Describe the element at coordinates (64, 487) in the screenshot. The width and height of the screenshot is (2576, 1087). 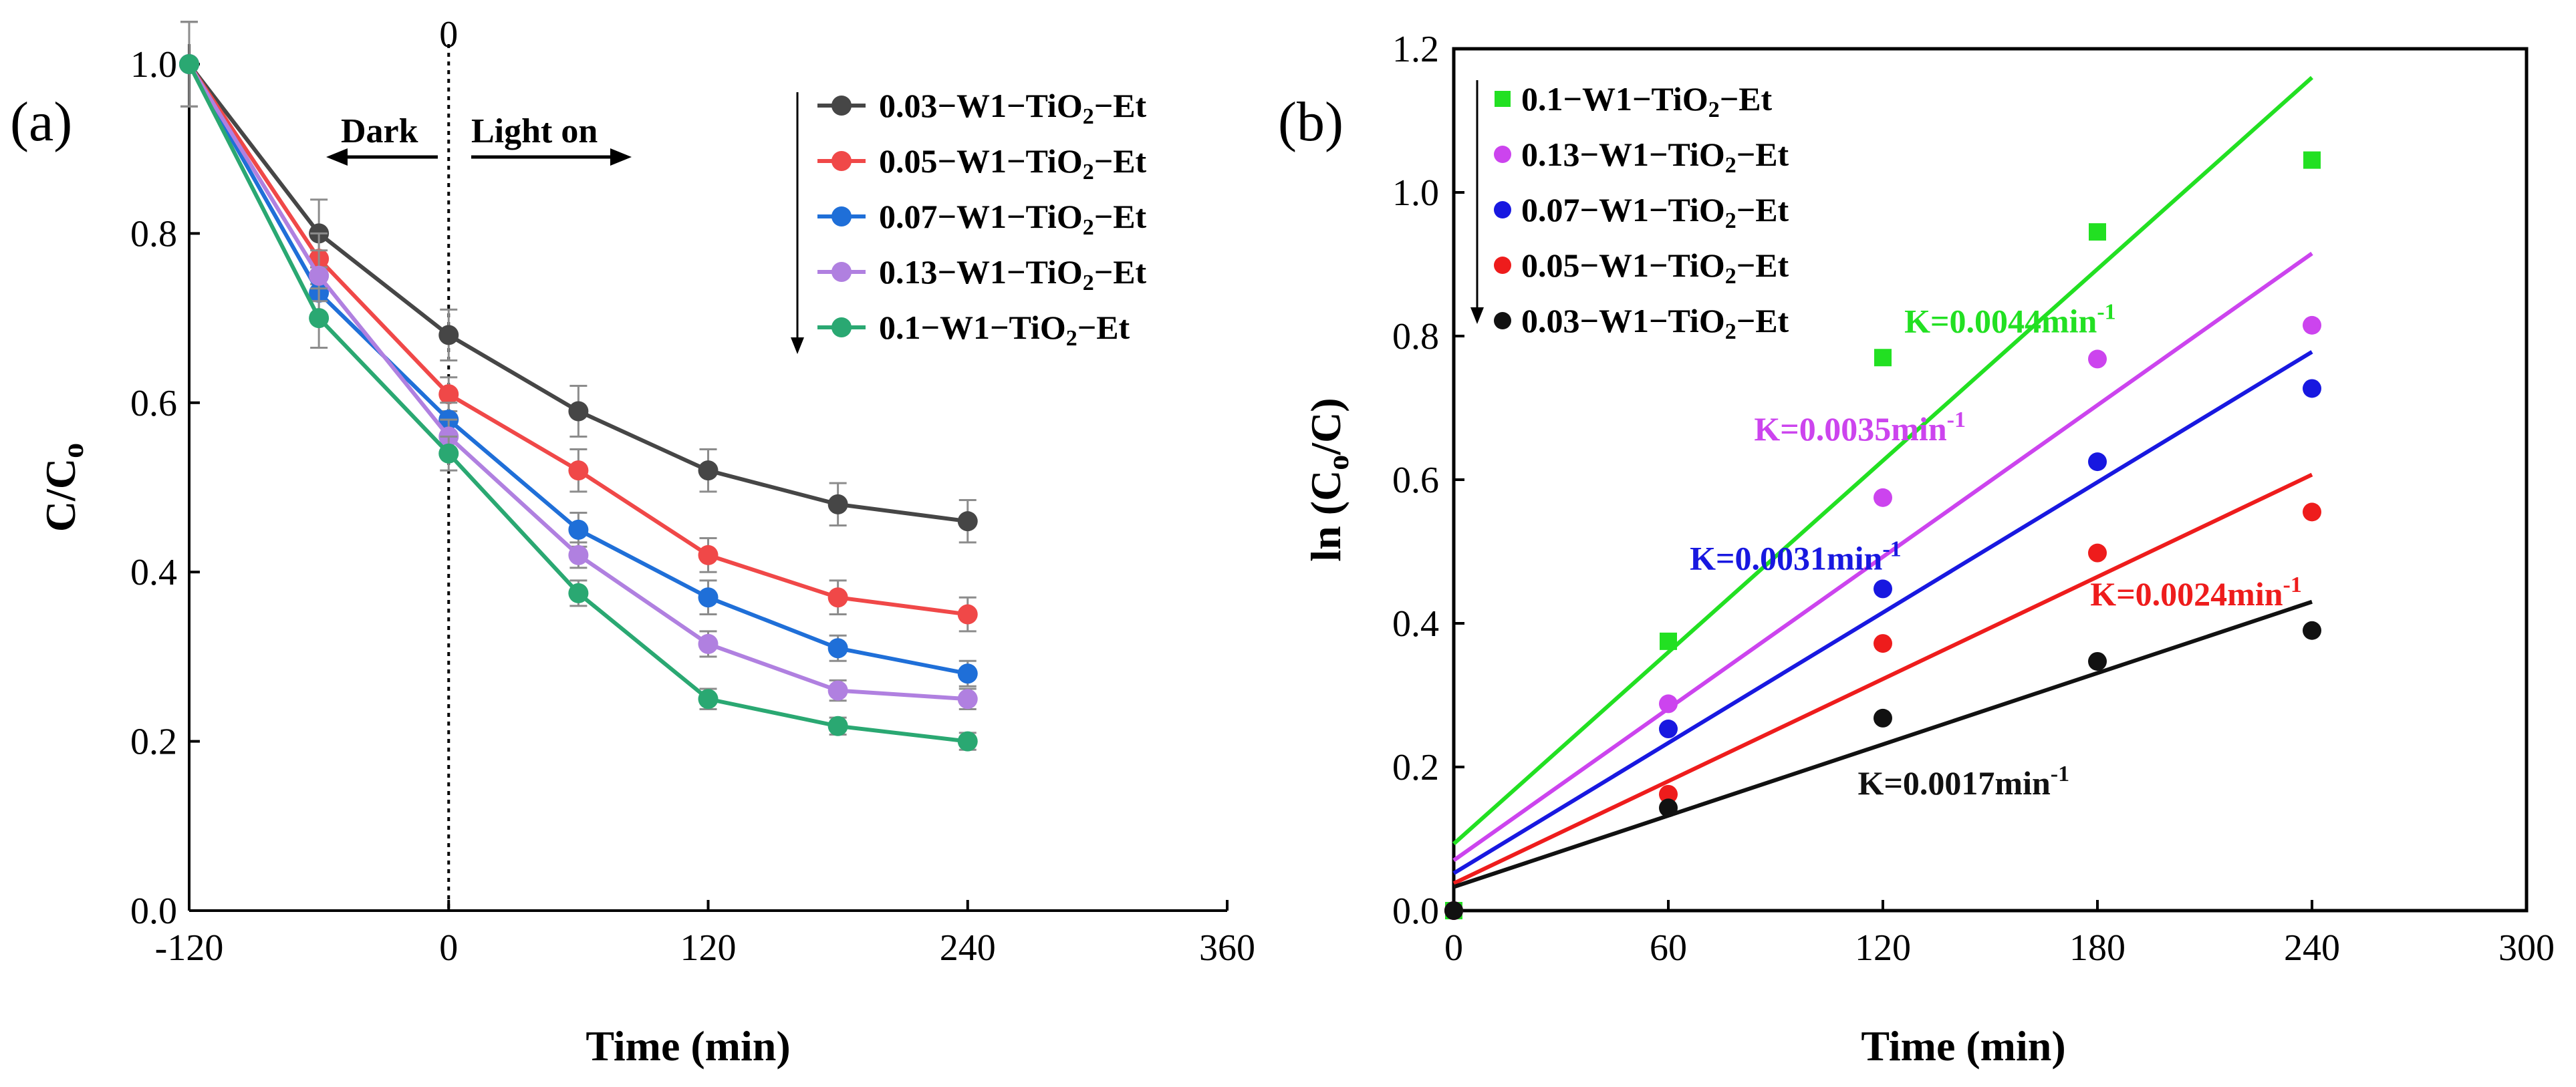
I see `y-axis-title: C/Co` at that location.